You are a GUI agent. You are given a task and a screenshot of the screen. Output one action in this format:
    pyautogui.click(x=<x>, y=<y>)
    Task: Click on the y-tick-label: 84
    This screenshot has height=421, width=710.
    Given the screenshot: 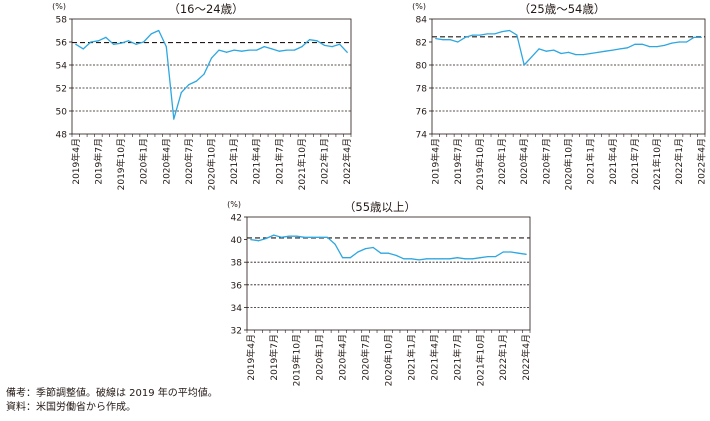 What is the action you would take?
    pyautogui.click(x=422, y=21)
    